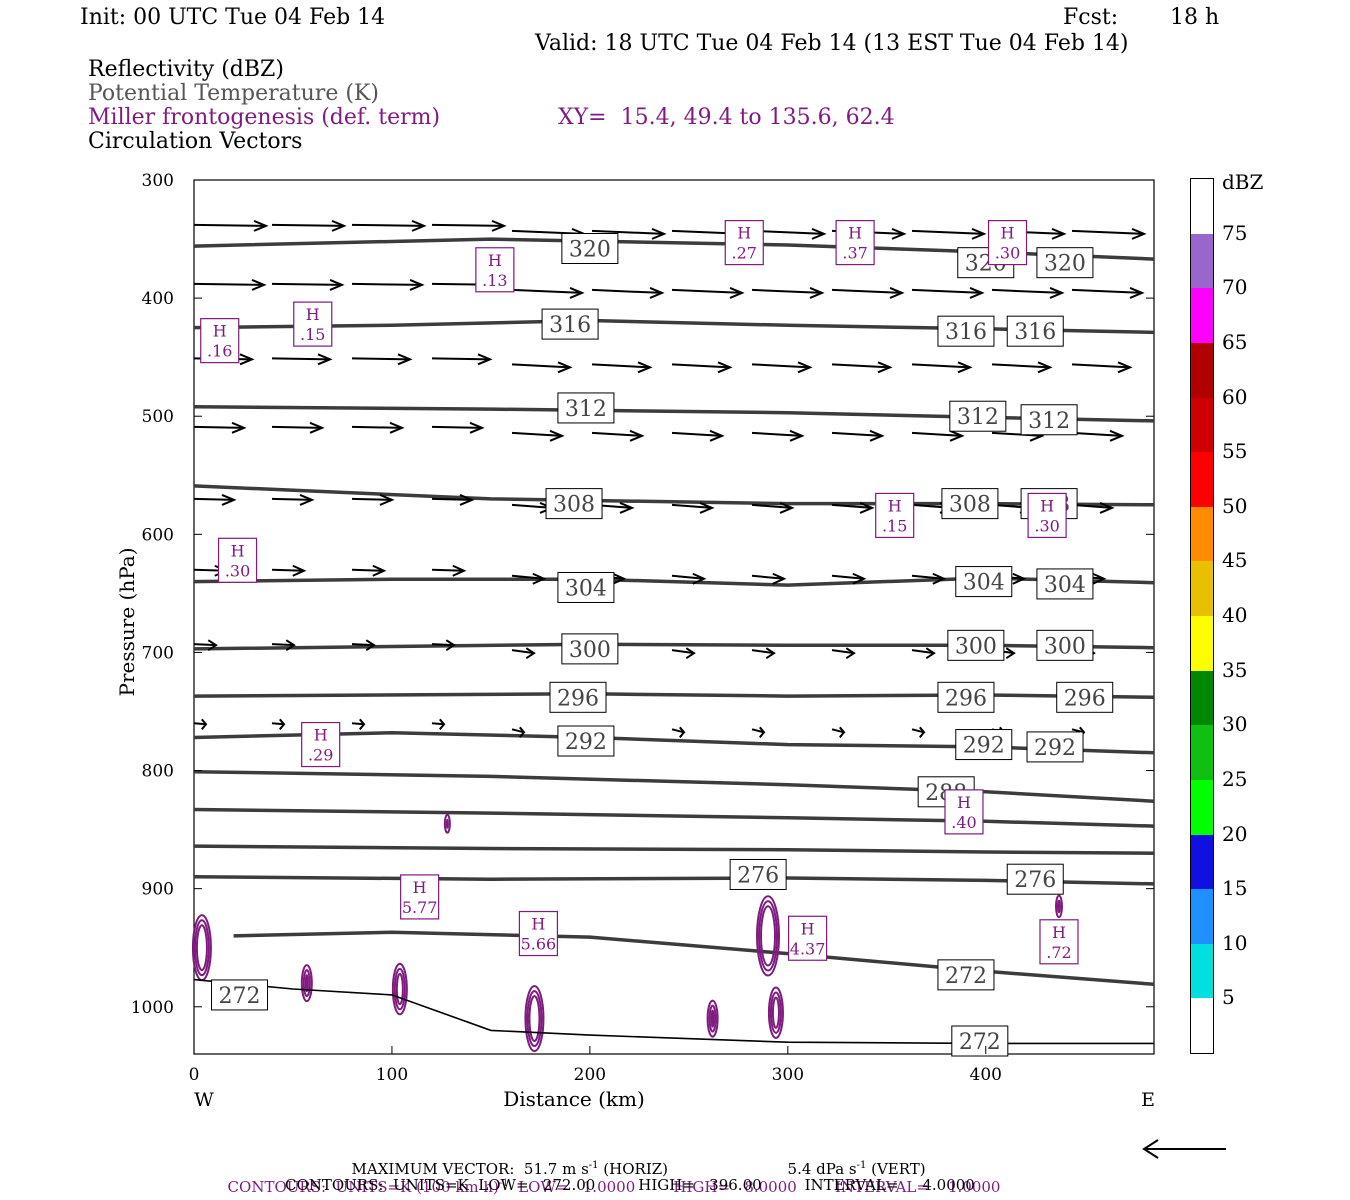  What do you see at coordinates (808, 948) in the screenshot?
I see `fronto-max-value: 4.37` at bounding box center [808, 948].